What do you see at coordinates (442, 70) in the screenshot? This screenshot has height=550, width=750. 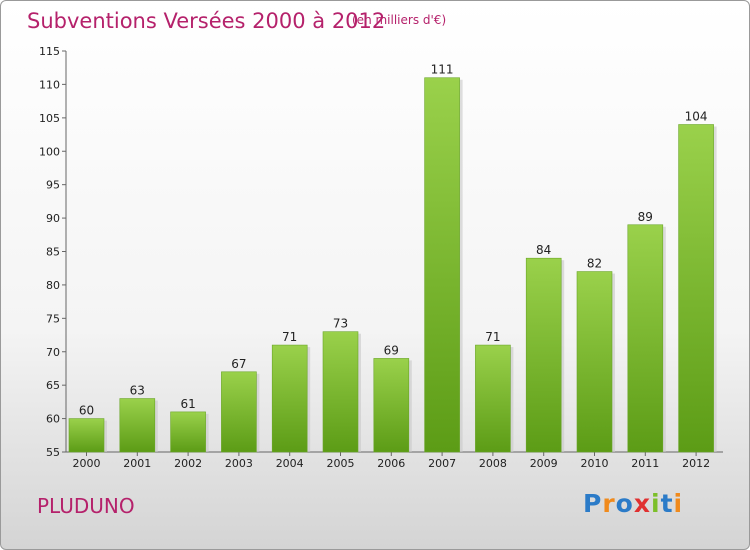 I see `value-label: 111` at bounding box center [442, 70].